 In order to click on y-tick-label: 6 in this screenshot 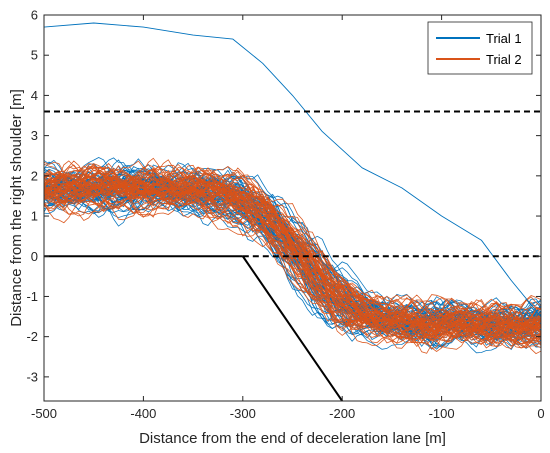, I will do `click(34, 15)`.